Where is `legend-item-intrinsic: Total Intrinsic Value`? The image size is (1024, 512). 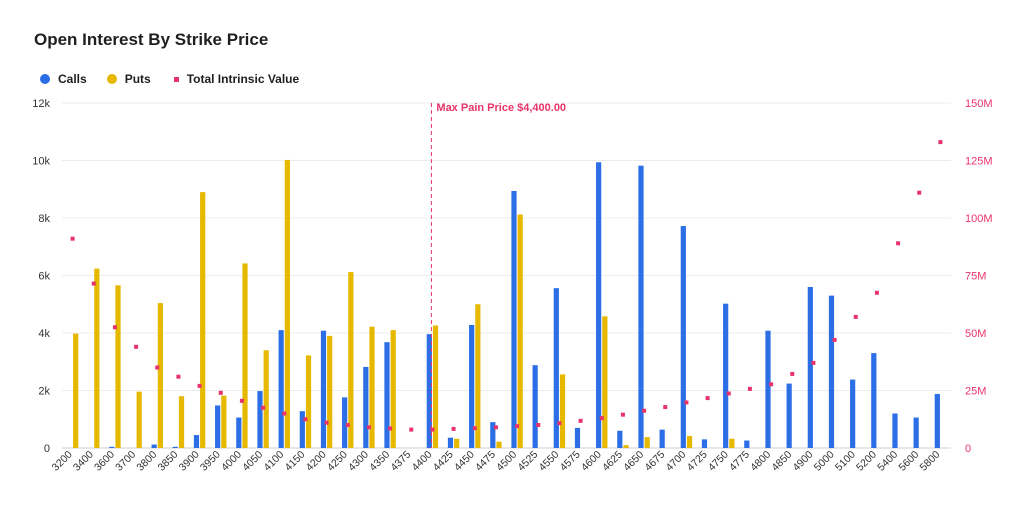 legend-item-intrinsic: Total Intrinsic Value is located at coordinates (235, 79).